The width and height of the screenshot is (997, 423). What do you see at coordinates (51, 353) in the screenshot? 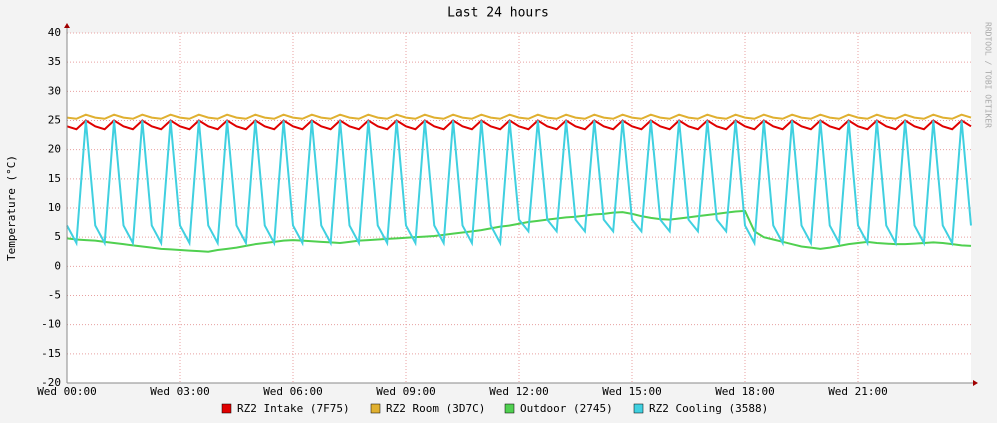
I see `y-tick-label: -15` at bounding box center [51, 353].